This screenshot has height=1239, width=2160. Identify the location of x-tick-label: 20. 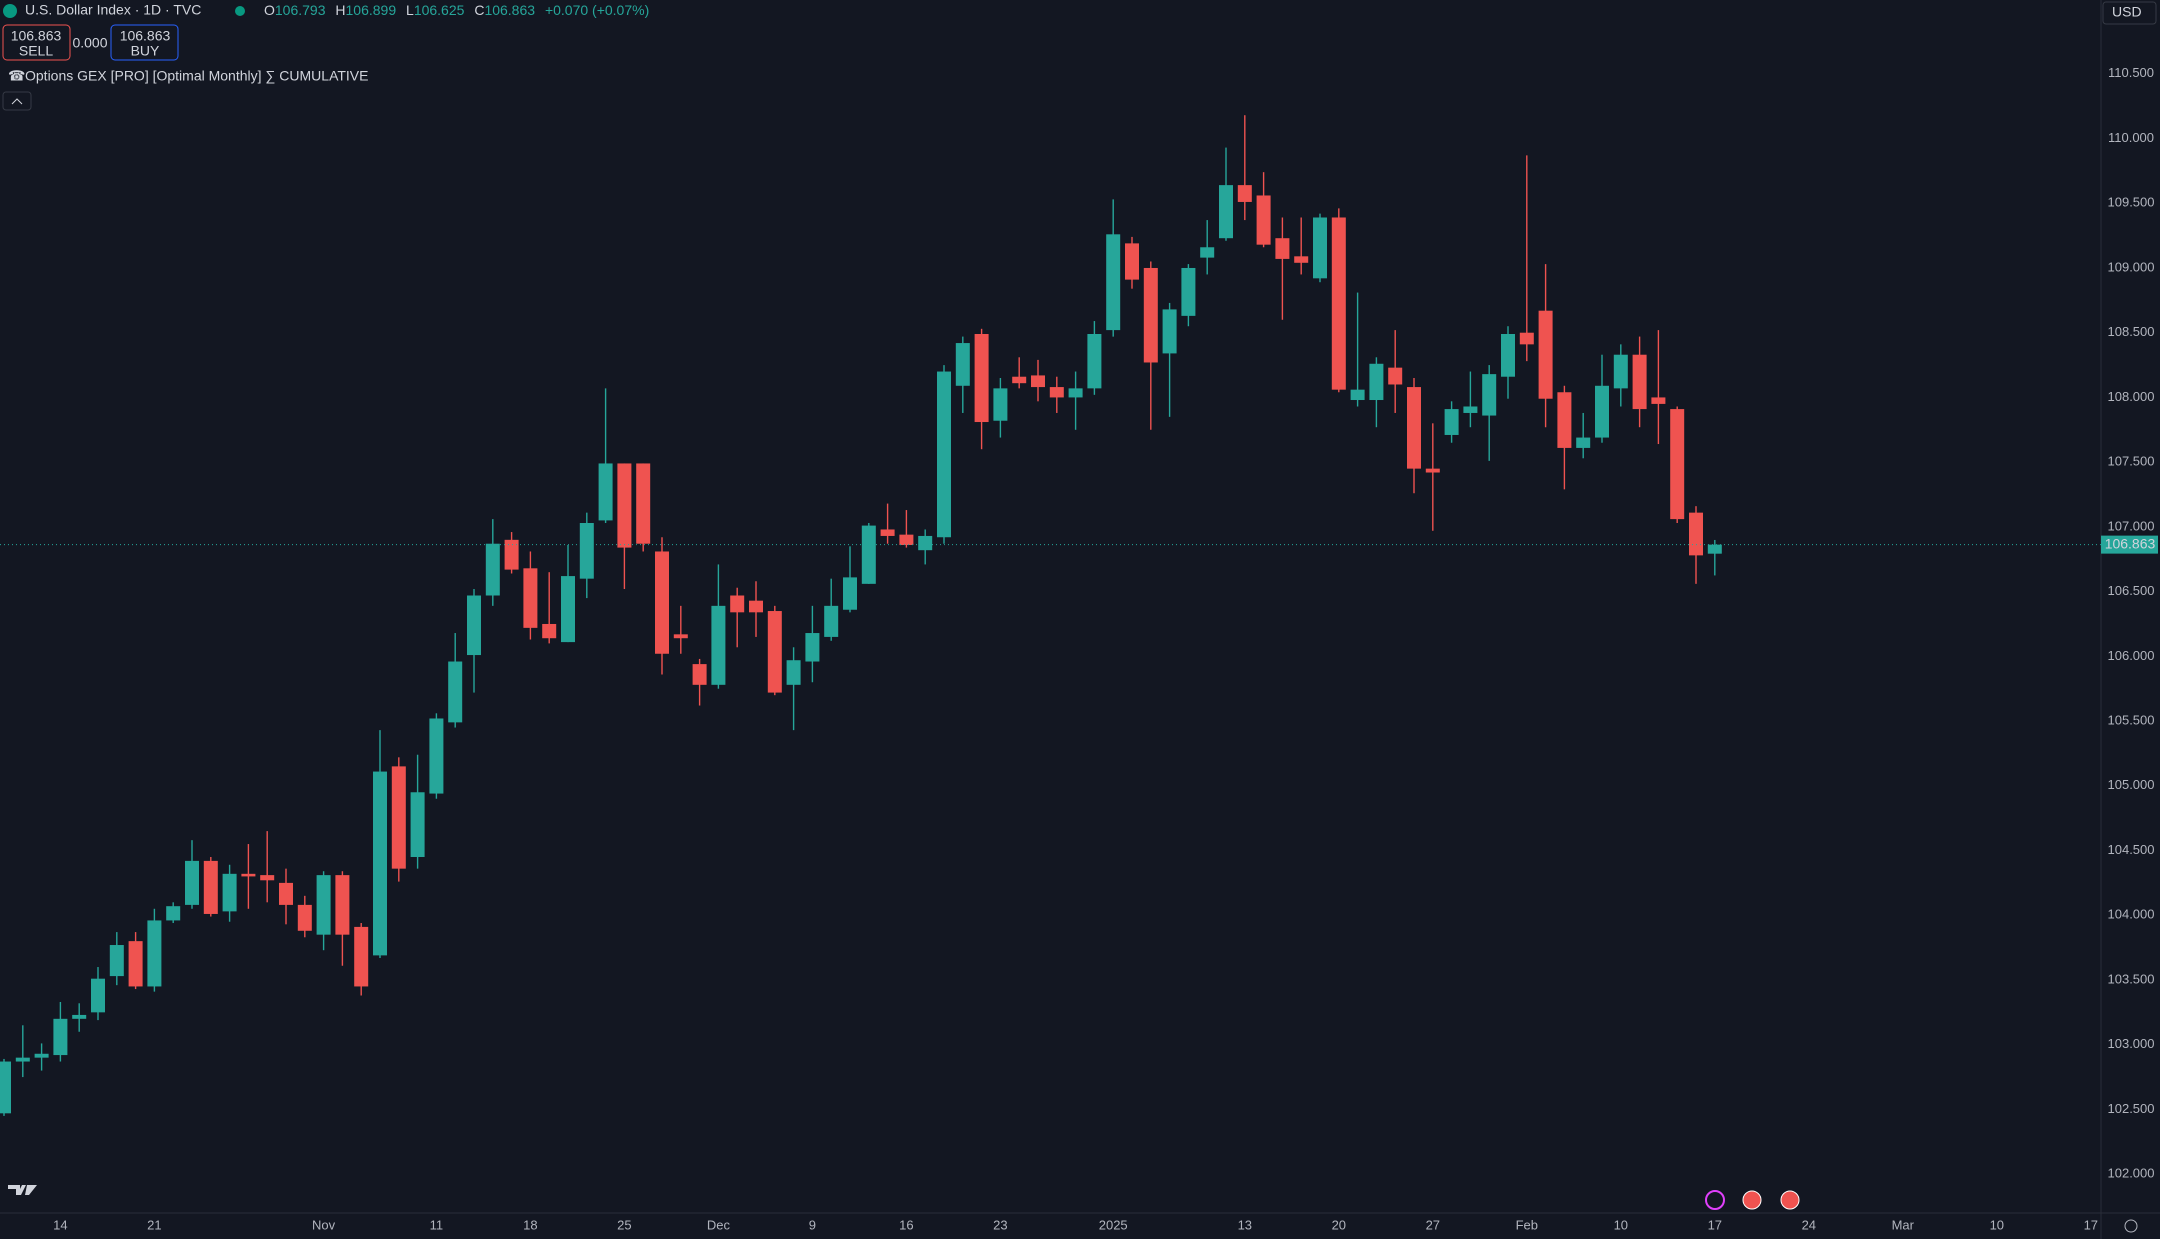
(1339, 1224).